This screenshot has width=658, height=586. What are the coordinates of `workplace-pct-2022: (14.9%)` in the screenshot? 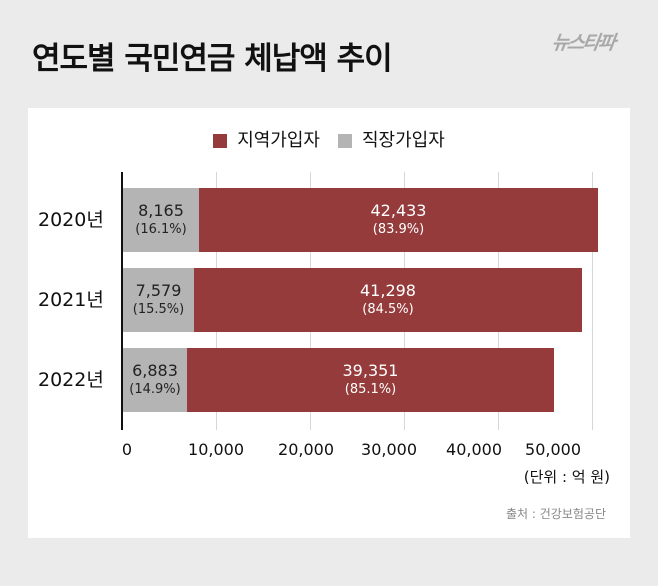 It's located at (155, 389).